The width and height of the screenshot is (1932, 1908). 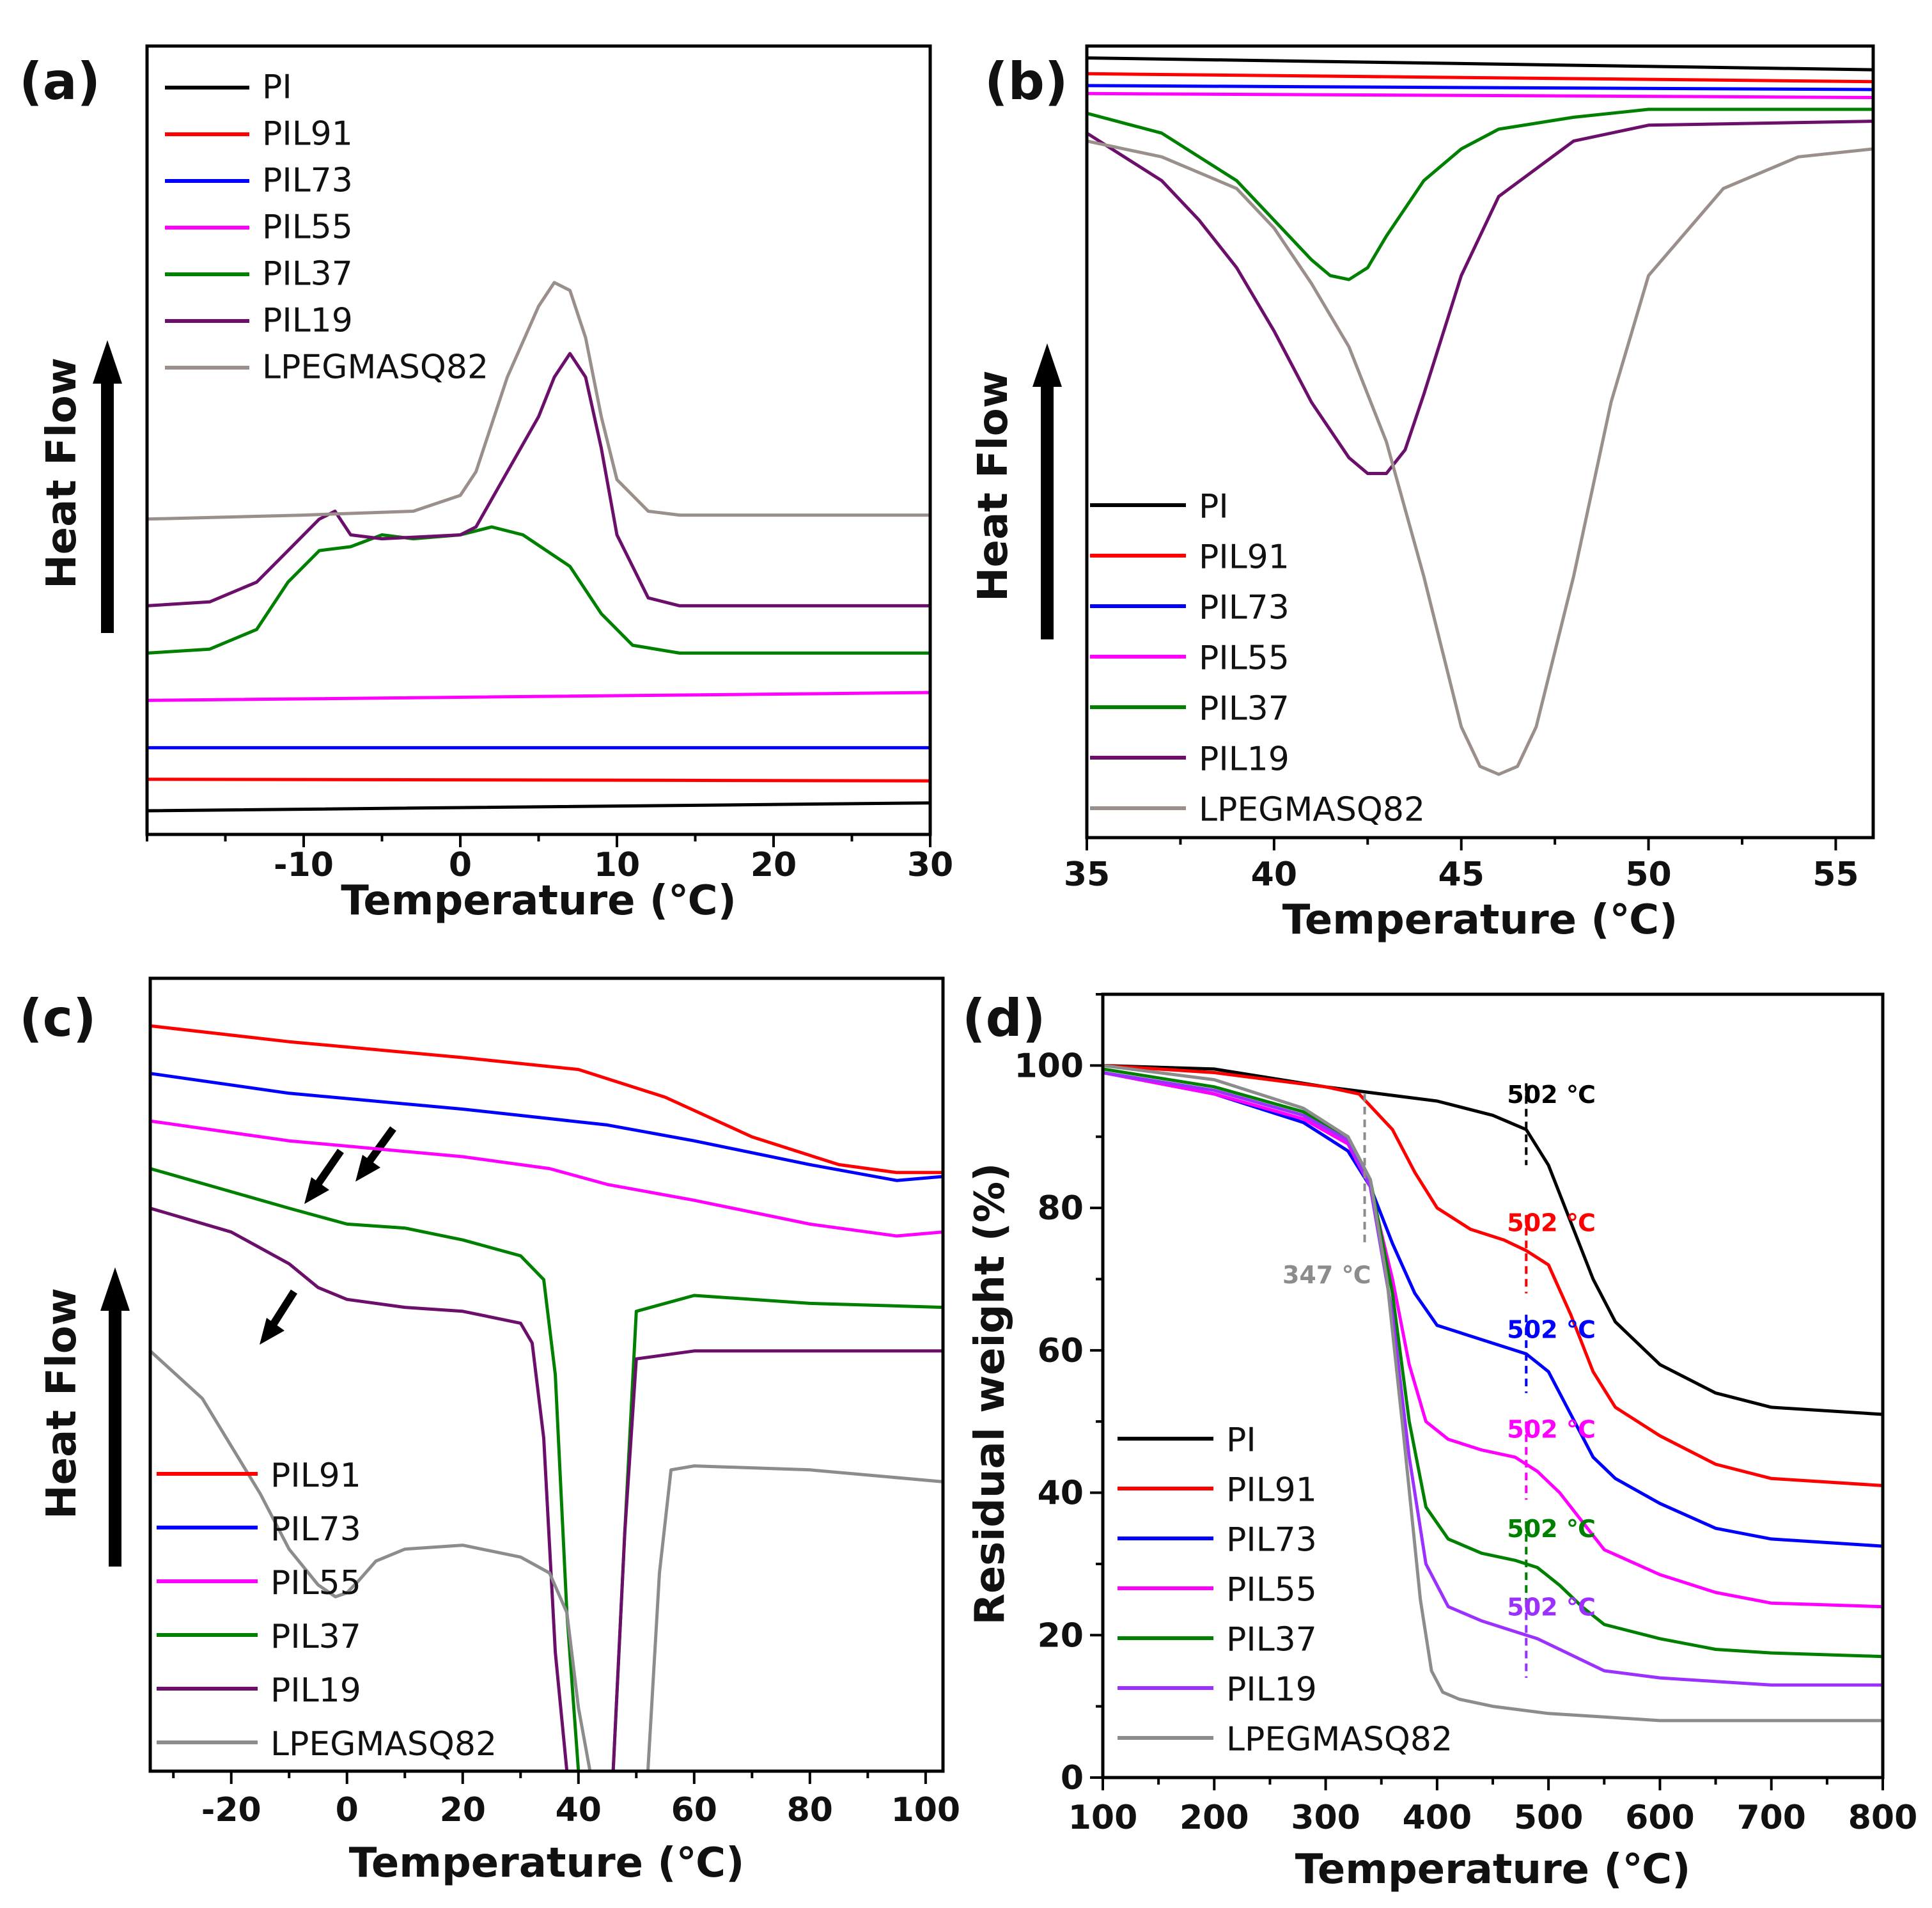 I want to click on x-tick-label: 700, so click(x=1771, y=1818).